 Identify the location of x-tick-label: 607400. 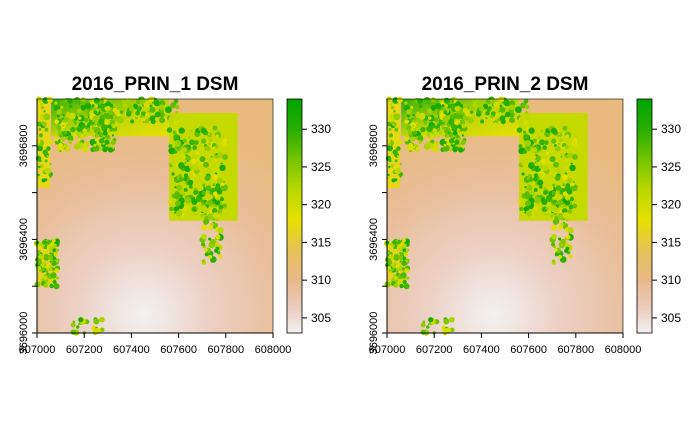
(131, 350).